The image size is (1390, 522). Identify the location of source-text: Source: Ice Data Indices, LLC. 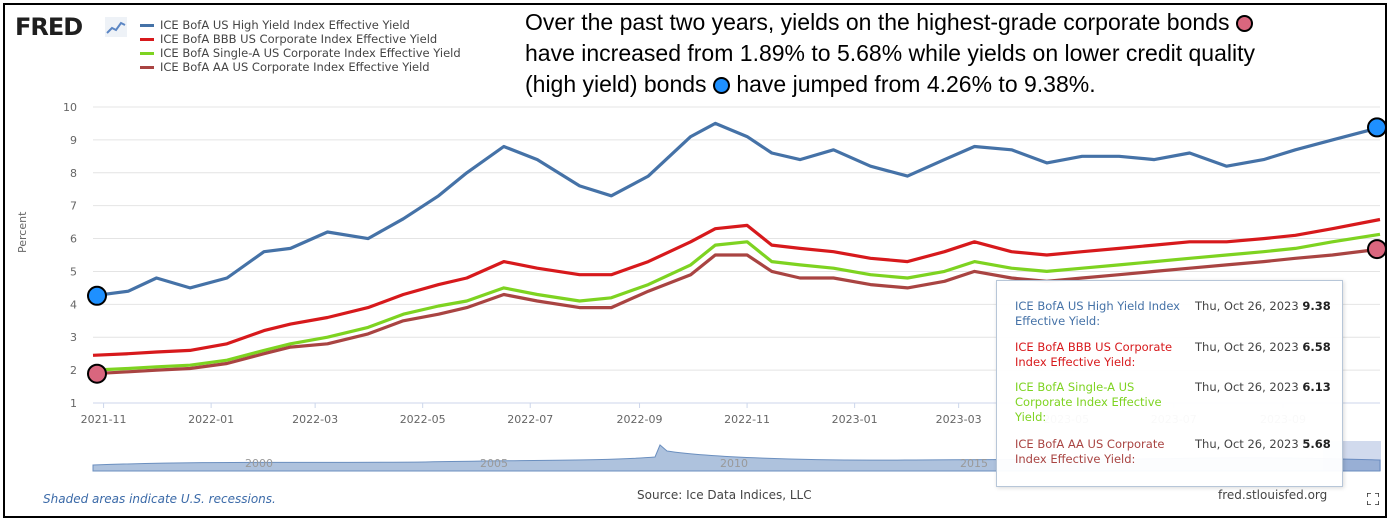
(724, 495).